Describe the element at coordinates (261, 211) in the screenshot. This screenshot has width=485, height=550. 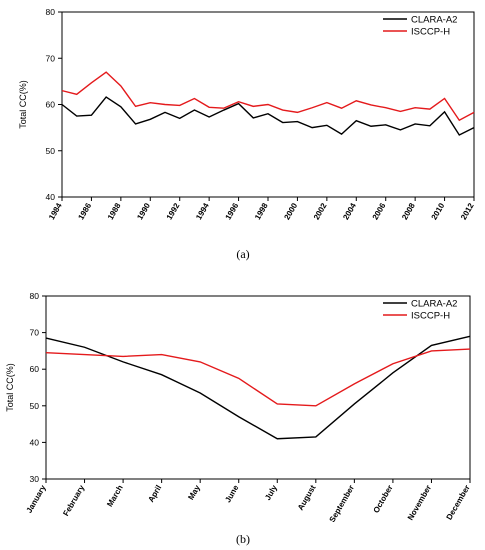
I see `x-tick-label-a: 1998` at that location.